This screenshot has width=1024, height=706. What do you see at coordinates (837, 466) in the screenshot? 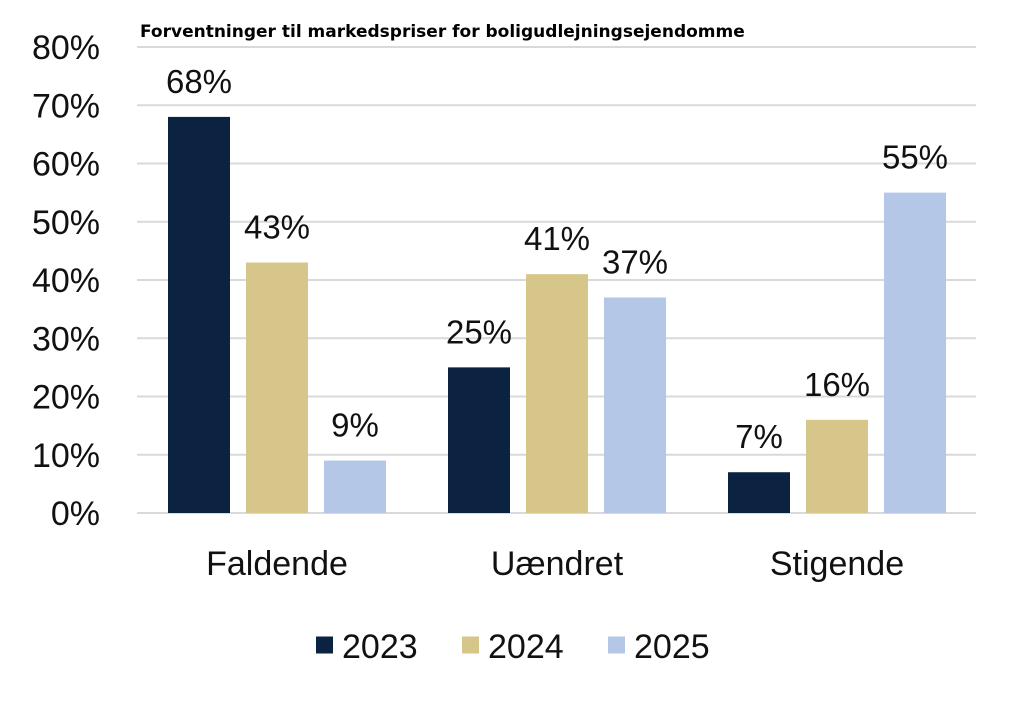
I see `bar-2024-stigende` at bounding box center [837, 466].